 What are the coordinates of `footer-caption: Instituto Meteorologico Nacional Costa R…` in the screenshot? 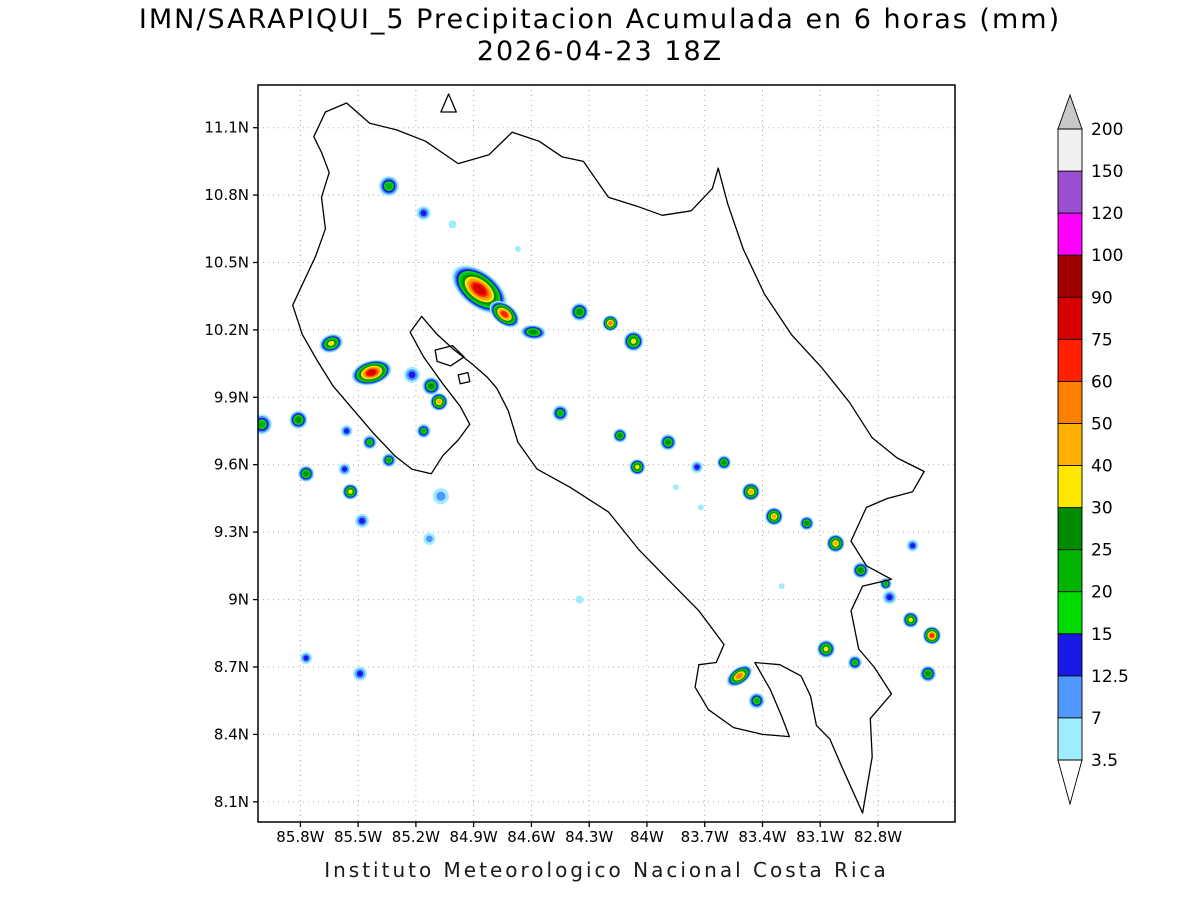 It's located at (606, 870).